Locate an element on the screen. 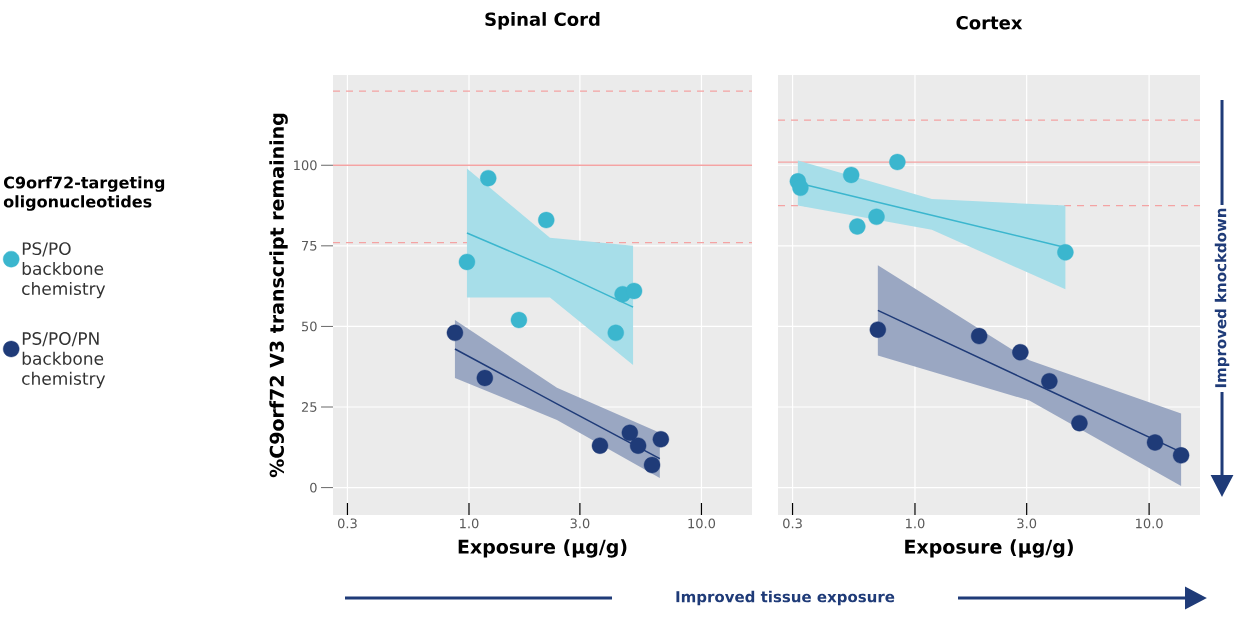  y-tick-label: 50 is located at coordinates (309, 326).